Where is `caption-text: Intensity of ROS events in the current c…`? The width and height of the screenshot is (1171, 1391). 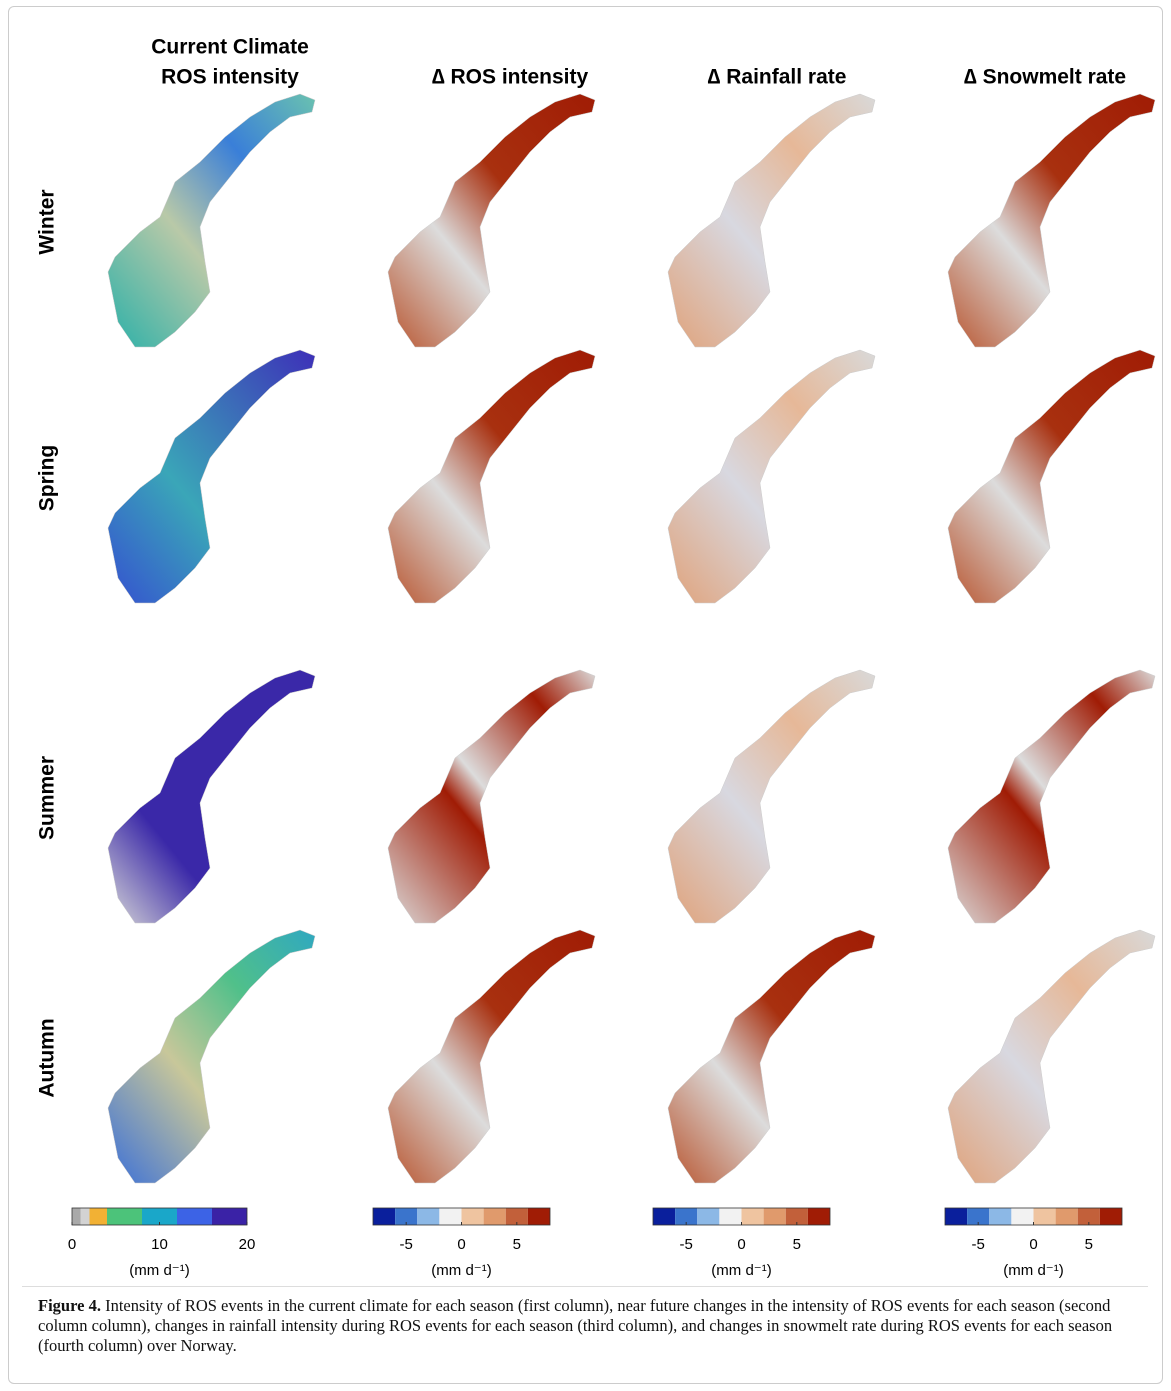
caption-text: Intensity of ROS events in the current c… is located at coordinates (575, 1325).